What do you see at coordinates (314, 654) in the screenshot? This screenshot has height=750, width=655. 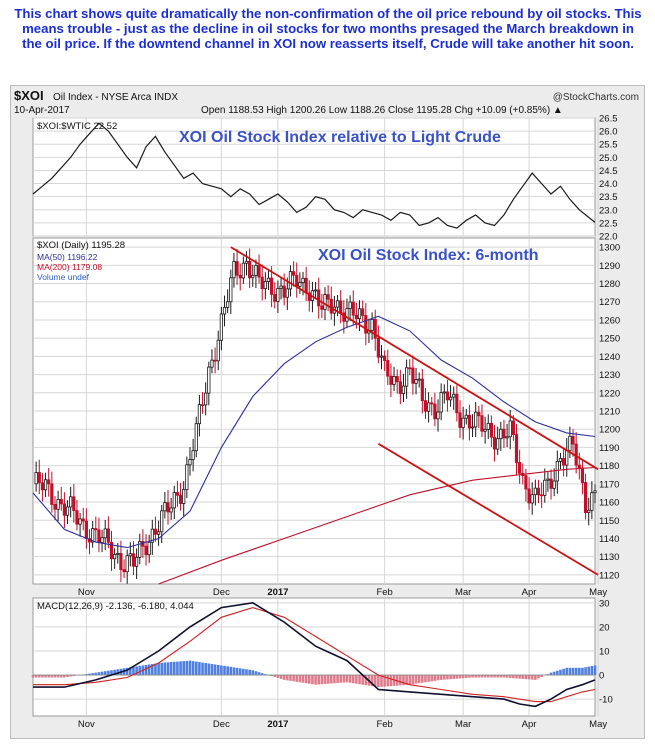 I see `macd-line` at bounding box center [314, 654].